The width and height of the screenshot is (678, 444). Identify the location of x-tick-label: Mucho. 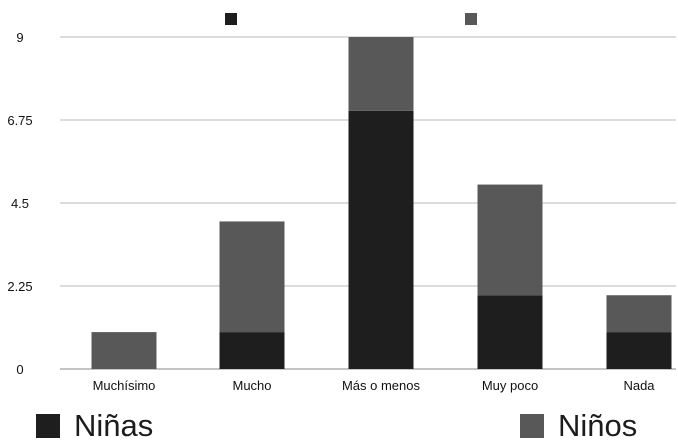
(251, 385).